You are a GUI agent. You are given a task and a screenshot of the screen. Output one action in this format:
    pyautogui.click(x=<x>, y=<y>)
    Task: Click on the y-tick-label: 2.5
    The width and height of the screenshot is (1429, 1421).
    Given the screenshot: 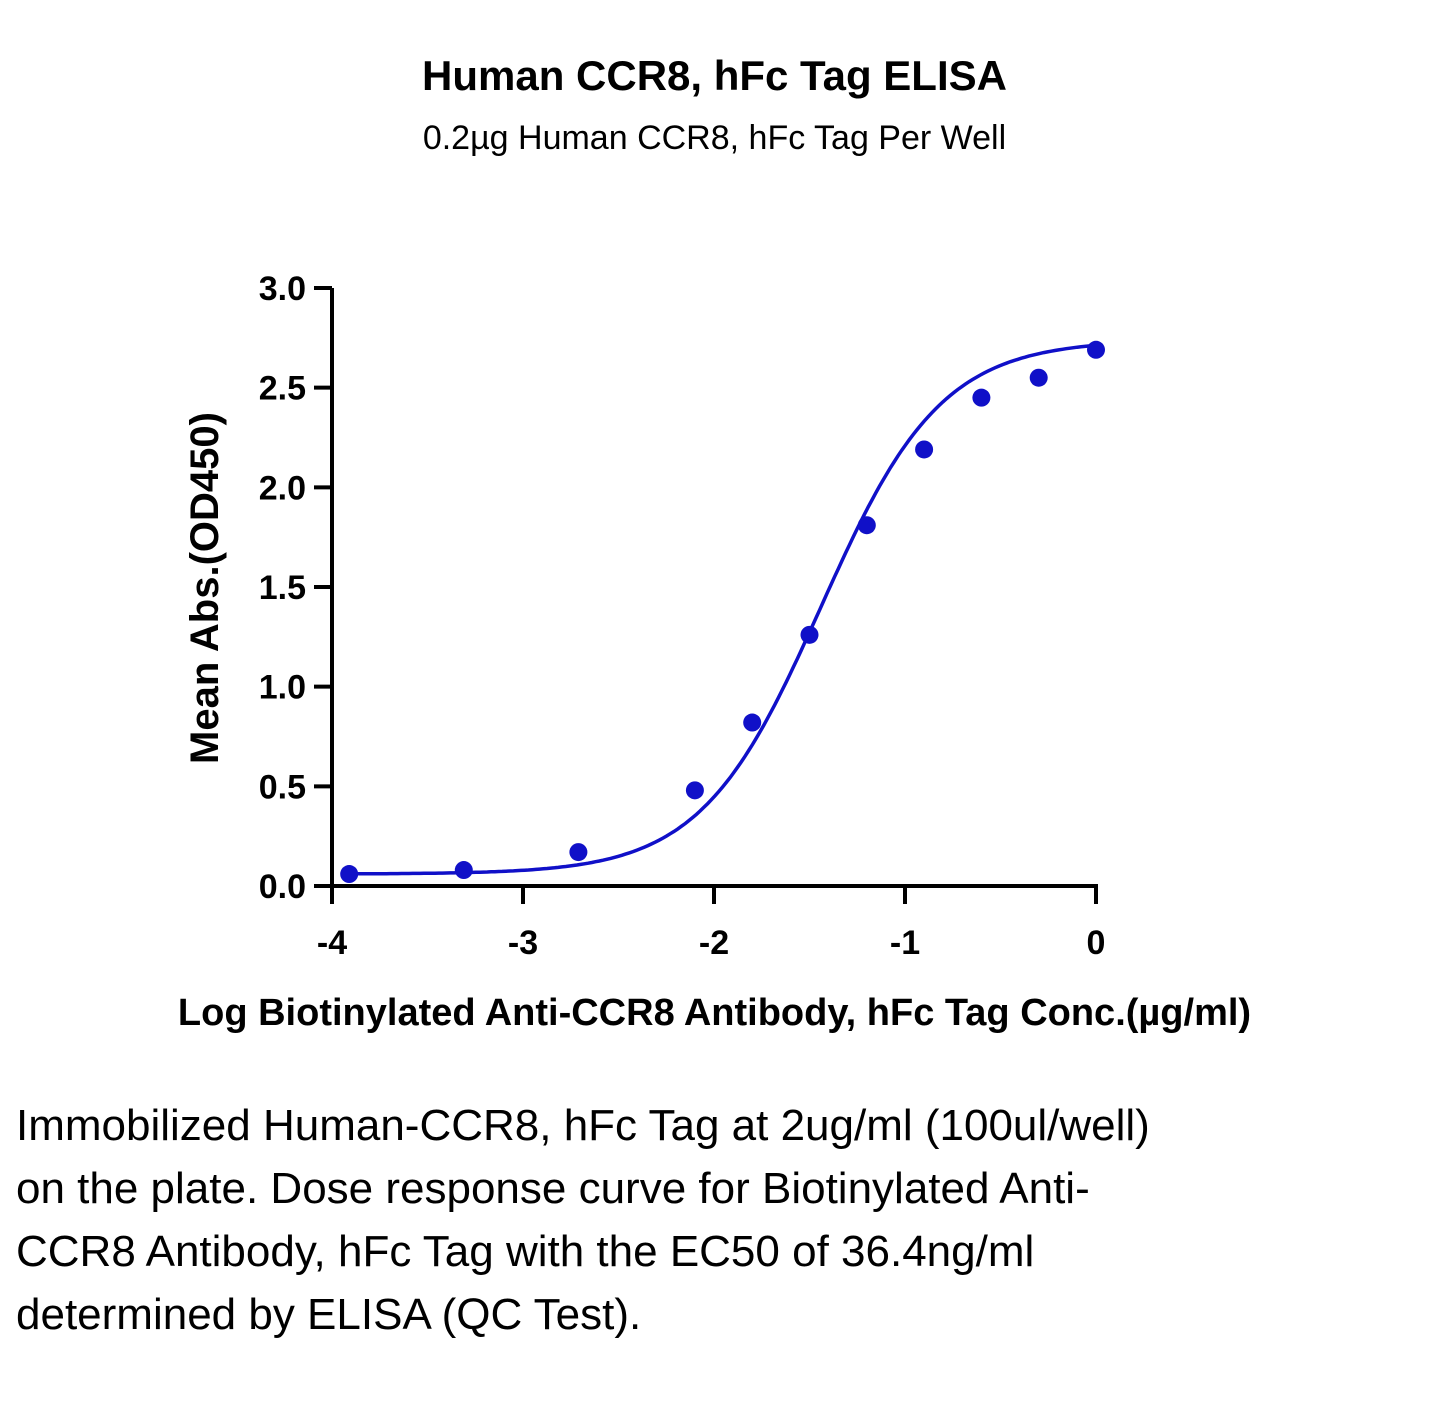 What is the action you would take?
    pyautogui.click(x=282, y=389)
    